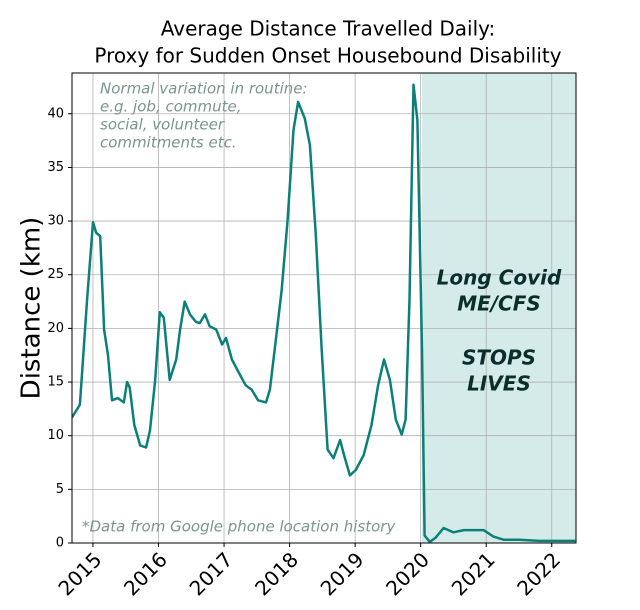 The image size is (640, 610). Describe the element at coordinates (499, 304) in the screenshot. I see `annotation: ME/CFS` at that location.